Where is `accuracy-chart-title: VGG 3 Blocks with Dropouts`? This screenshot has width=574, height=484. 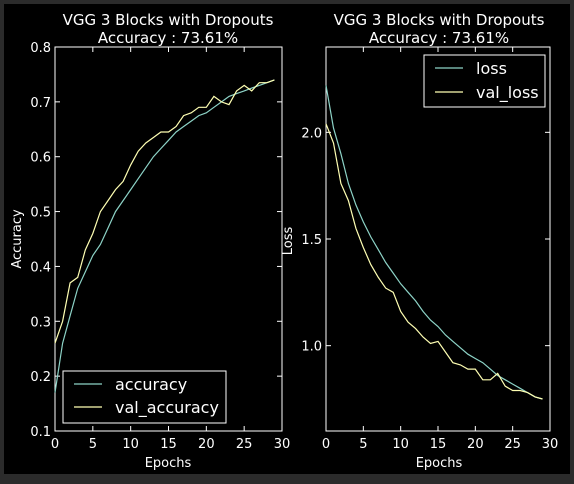 accuracy-chart-title: VGG 3 Blocks with Dropouts is located at coordinates (168, 20).